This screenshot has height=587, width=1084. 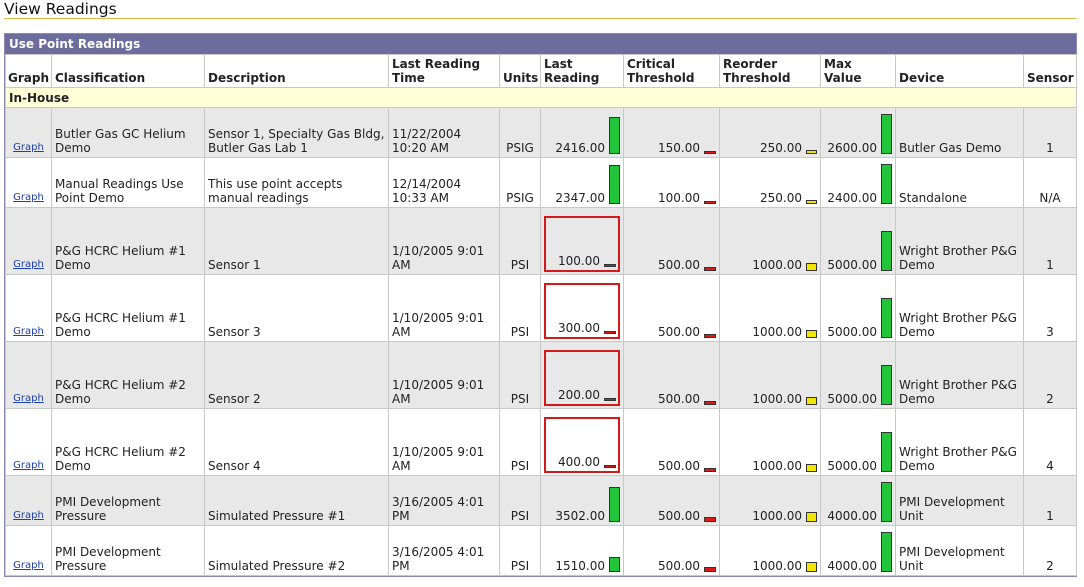 I want to click on cell: 2416.00, so click(x=582, y=132).